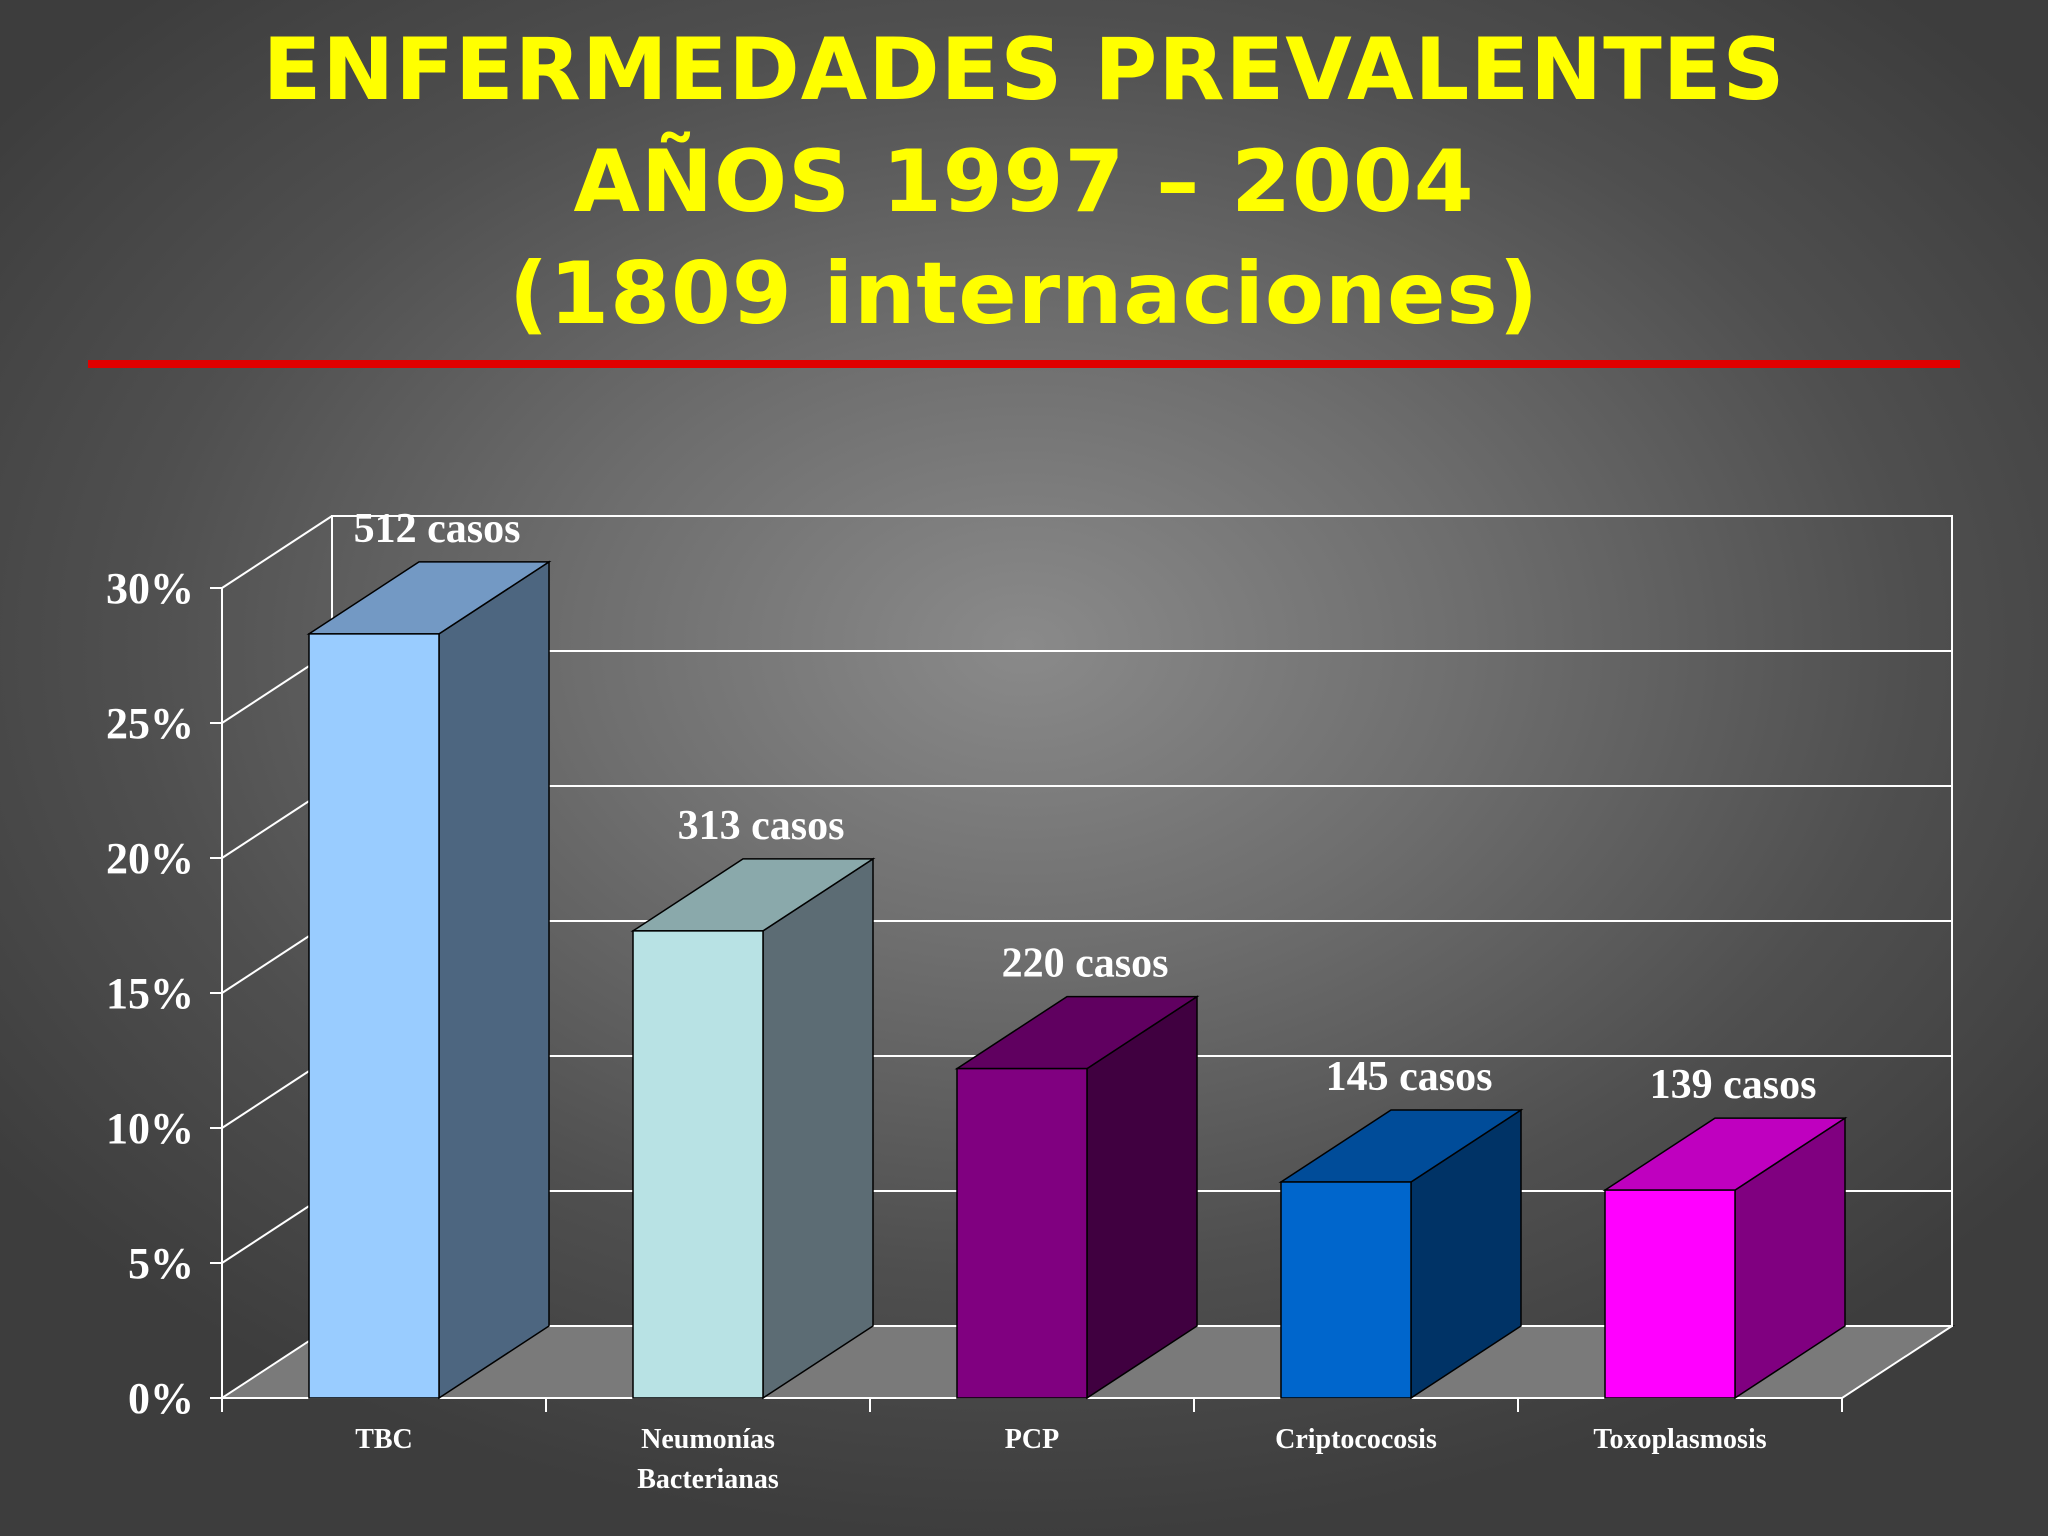  What do you see at coordinates (150, 858) in the screenshot?
I see `y-tick-label: 20%` at bounding box center [150, 858].